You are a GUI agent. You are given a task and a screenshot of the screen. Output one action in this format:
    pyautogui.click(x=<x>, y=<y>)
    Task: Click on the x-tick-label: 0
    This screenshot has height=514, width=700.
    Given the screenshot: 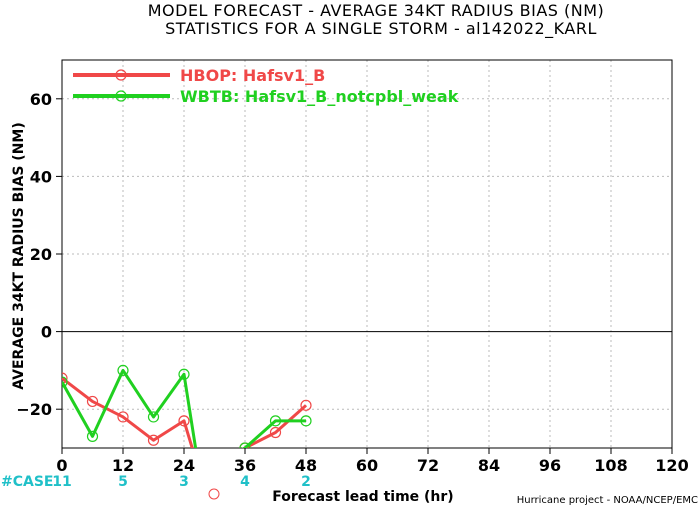 What is the action you would take?
    pyautogui.click(x=61, y=465)
    